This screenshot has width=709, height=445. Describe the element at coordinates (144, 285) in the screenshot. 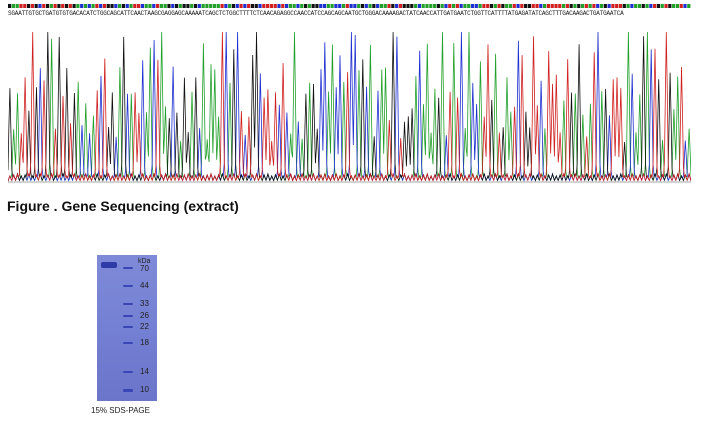

I see `marker-44: 44` at that location.